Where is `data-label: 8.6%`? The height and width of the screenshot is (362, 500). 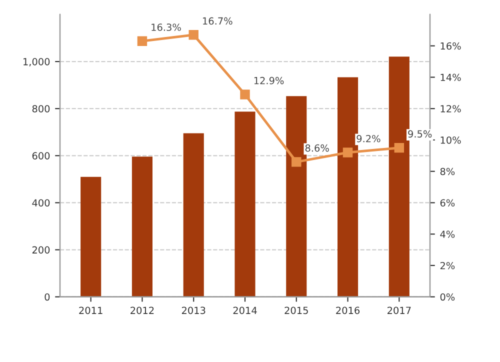 data-label: 8.6% is located at coordinates (317, 148).